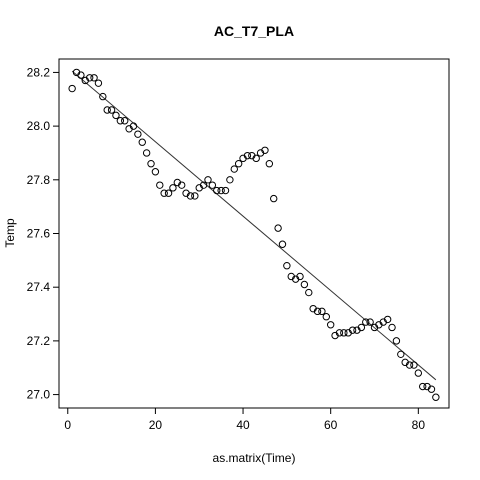 The image size is (480, 480). I want to click on y-tick-label: 28.2, so click(39, 72).